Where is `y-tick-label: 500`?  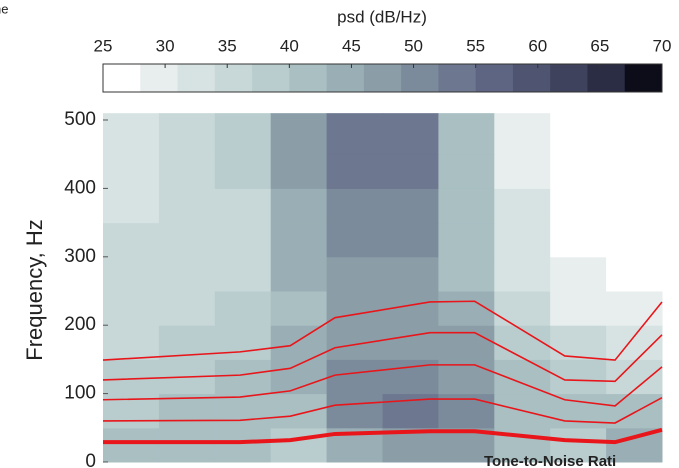
y-tick-label: 500 is located at coordinates (80, 119).